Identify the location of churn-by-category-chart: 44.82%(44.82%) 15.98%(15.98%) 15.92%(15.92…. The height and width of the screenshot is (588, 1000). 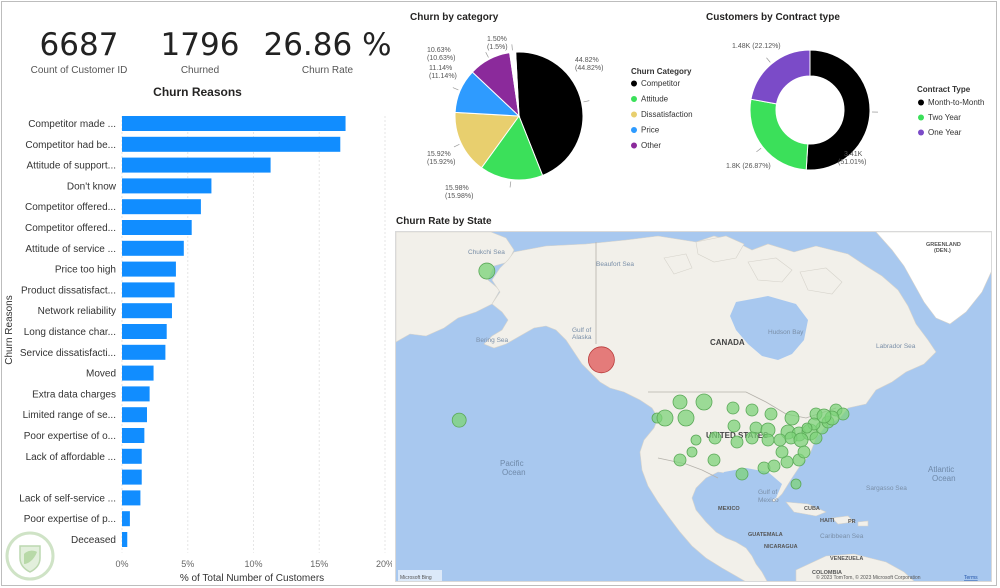
(547, 116).